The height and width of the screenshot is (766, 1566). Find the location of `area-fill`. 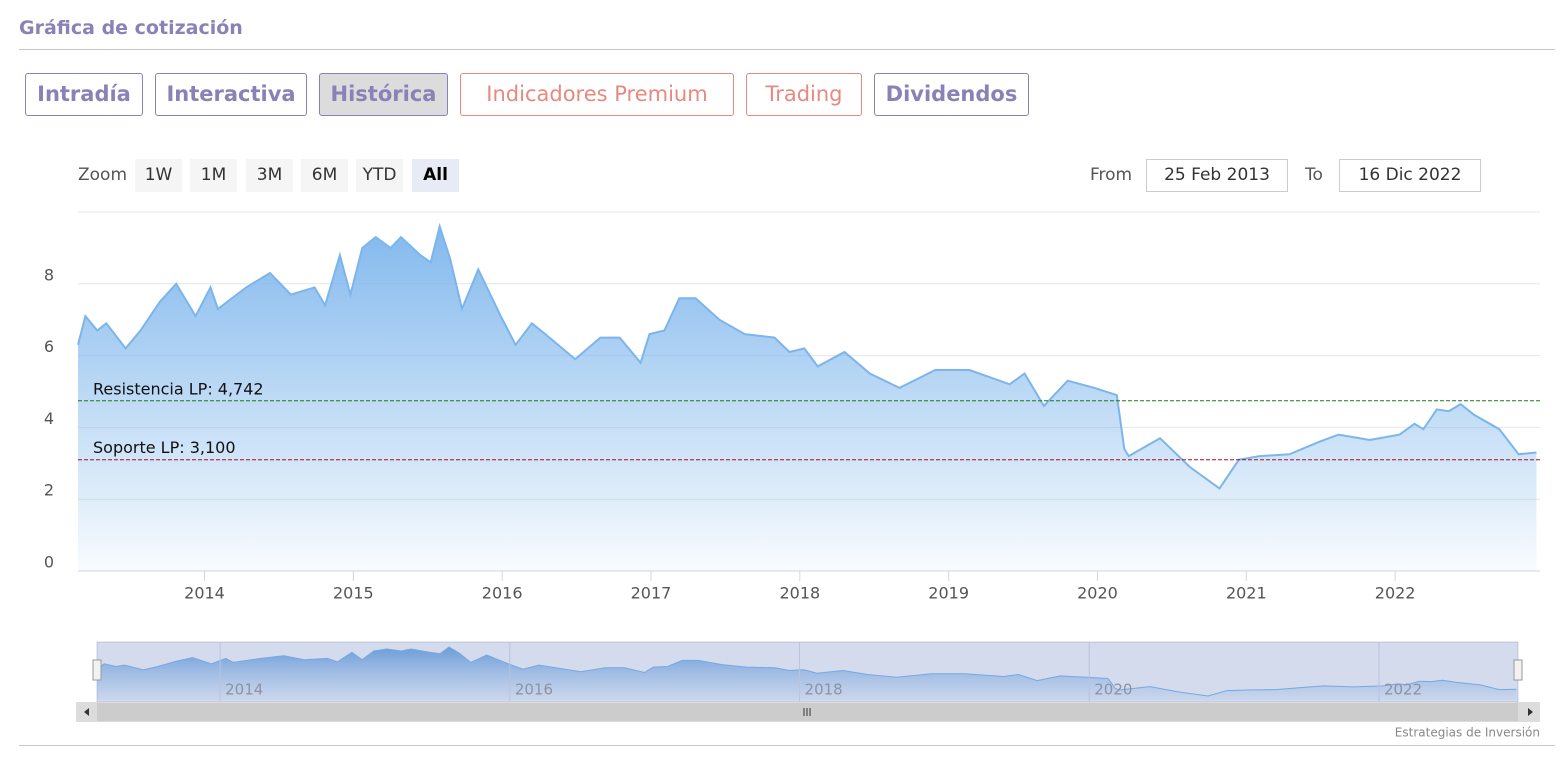

area-fill is located at coordinates (807, 673).